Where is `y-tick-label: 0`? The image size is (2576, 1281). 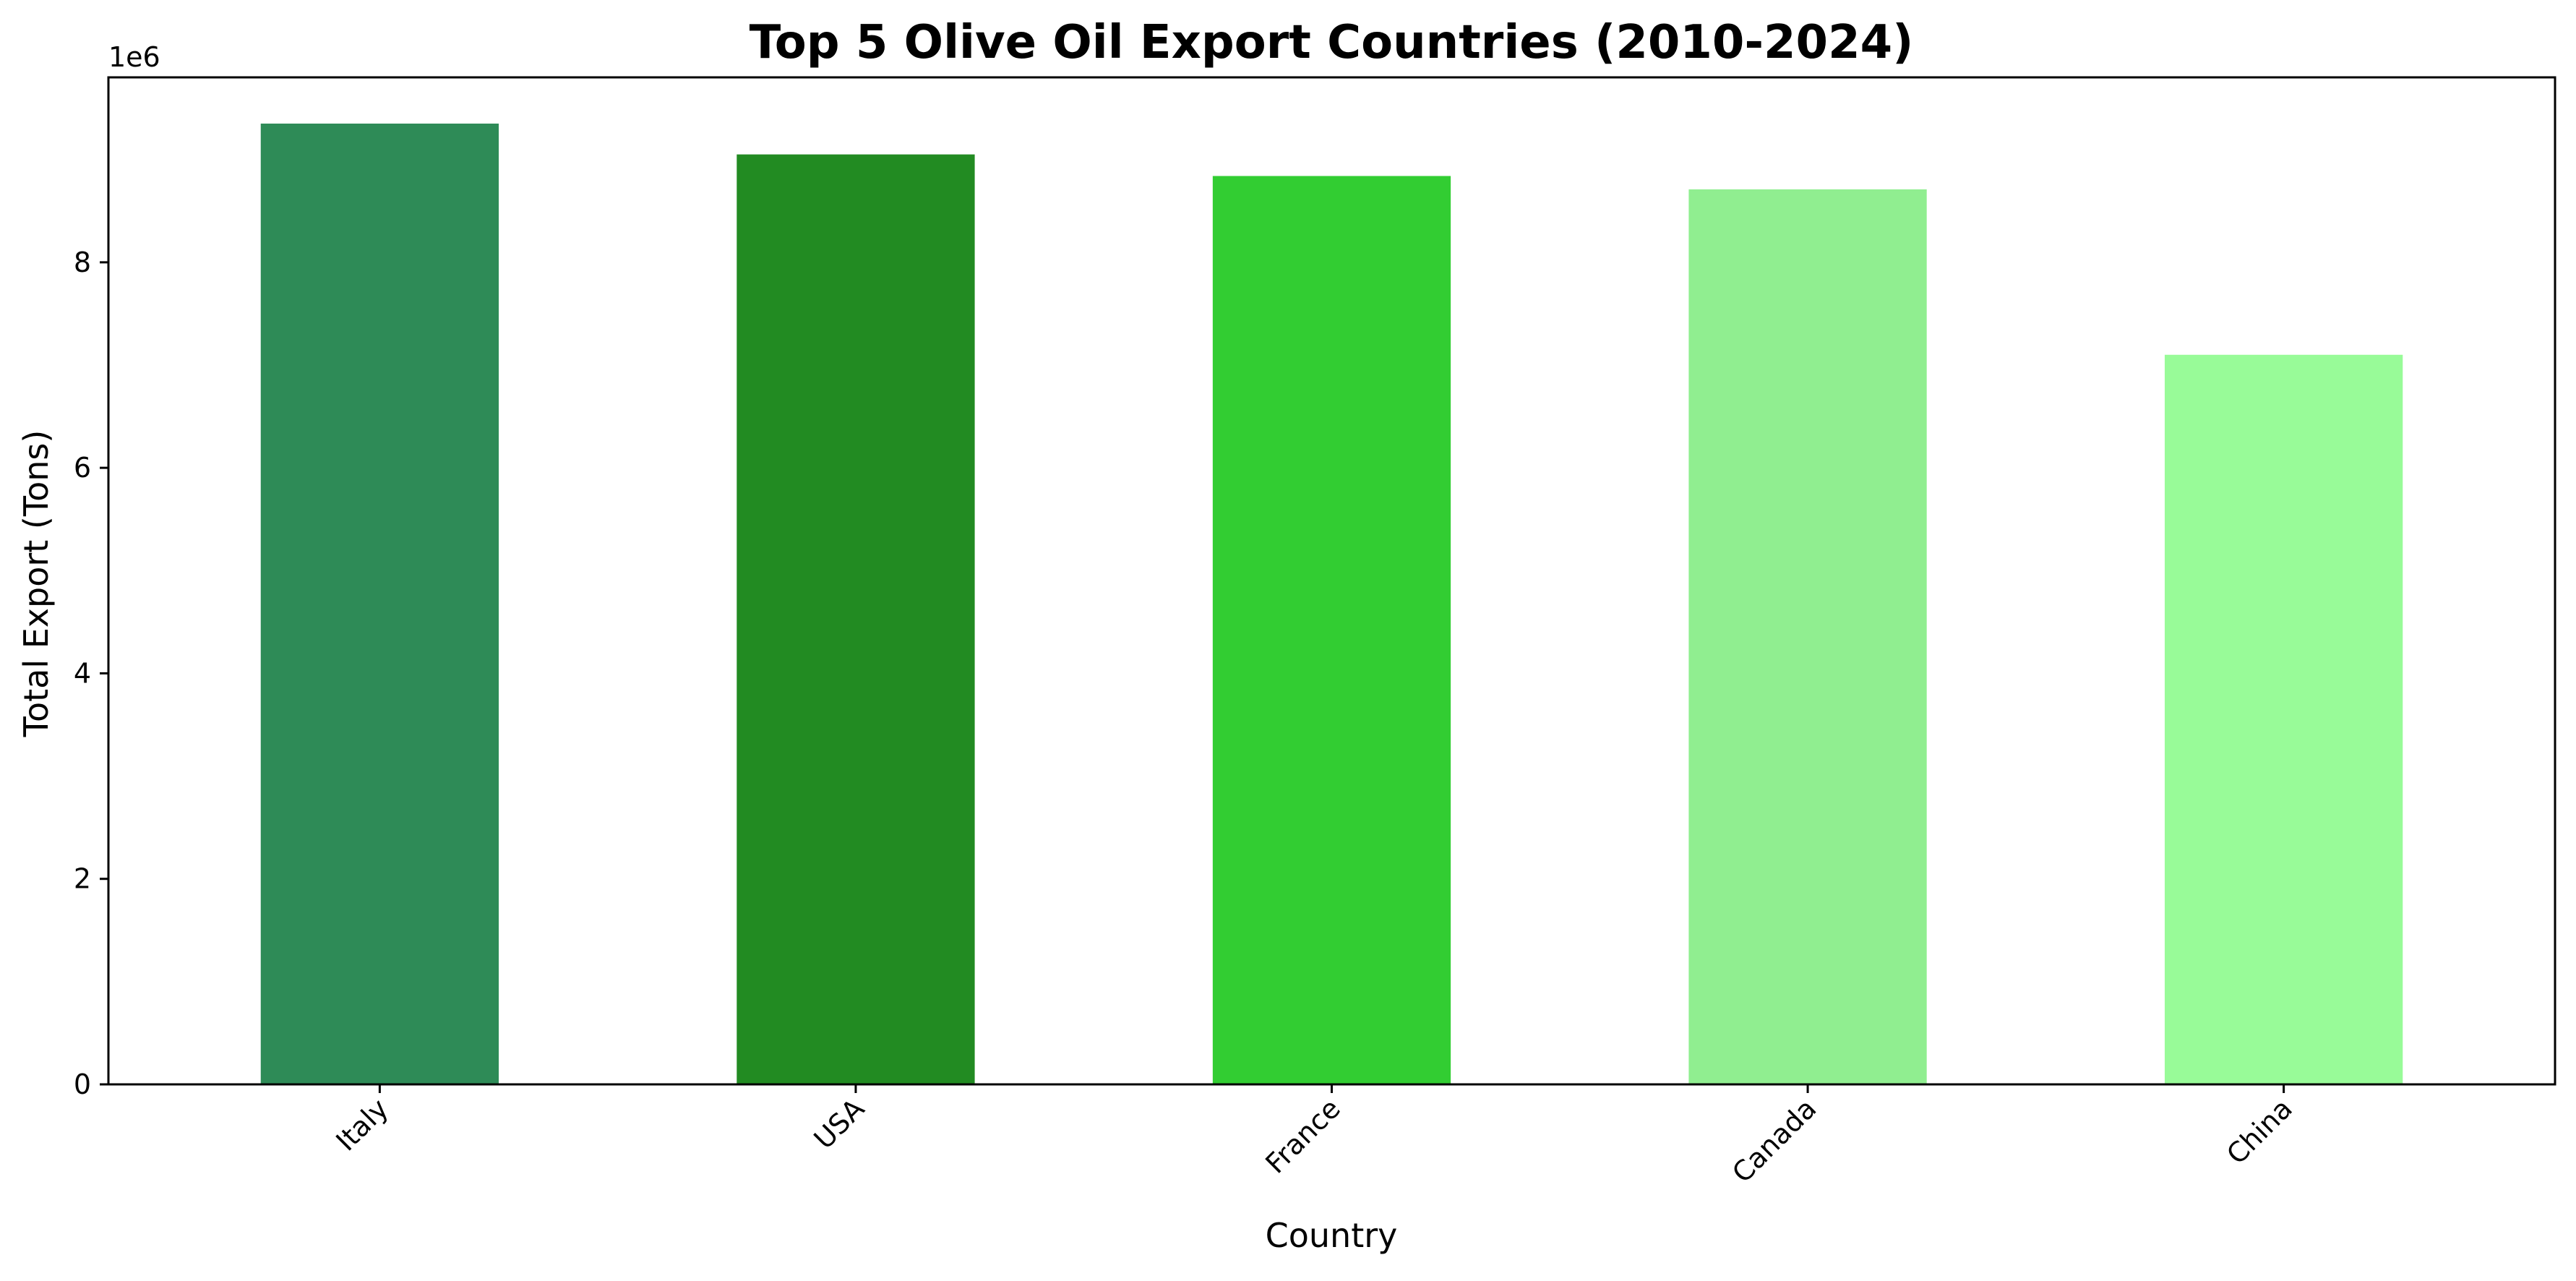
y-tick-label: 0 is located at coordinates (82, 1084).